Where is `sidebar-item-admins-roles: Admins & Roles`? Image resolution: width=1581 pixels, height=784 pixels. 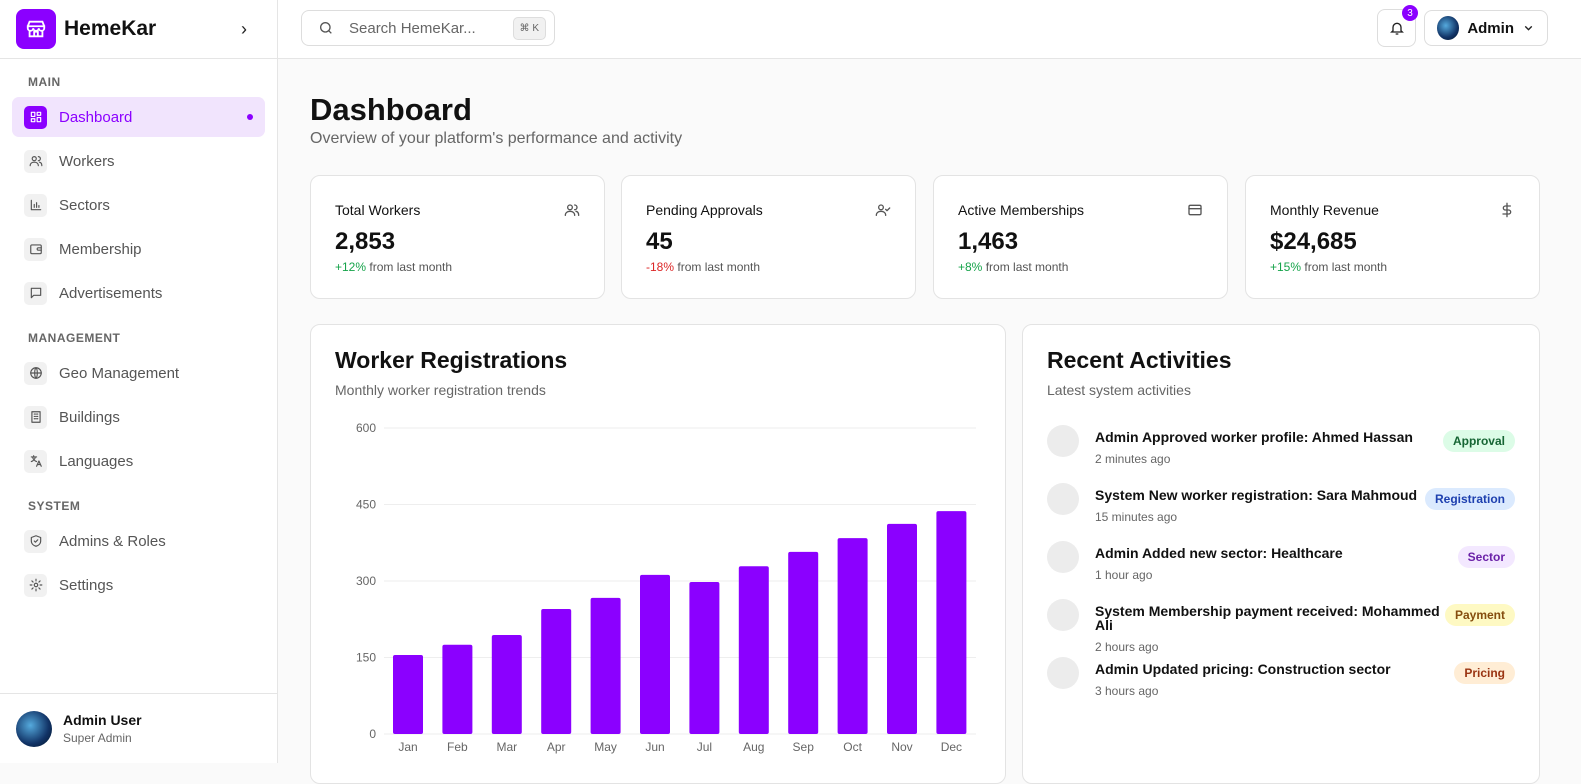
sidebar-item-admins-roles: Admins & Roles is located at coordinates (138, 541).